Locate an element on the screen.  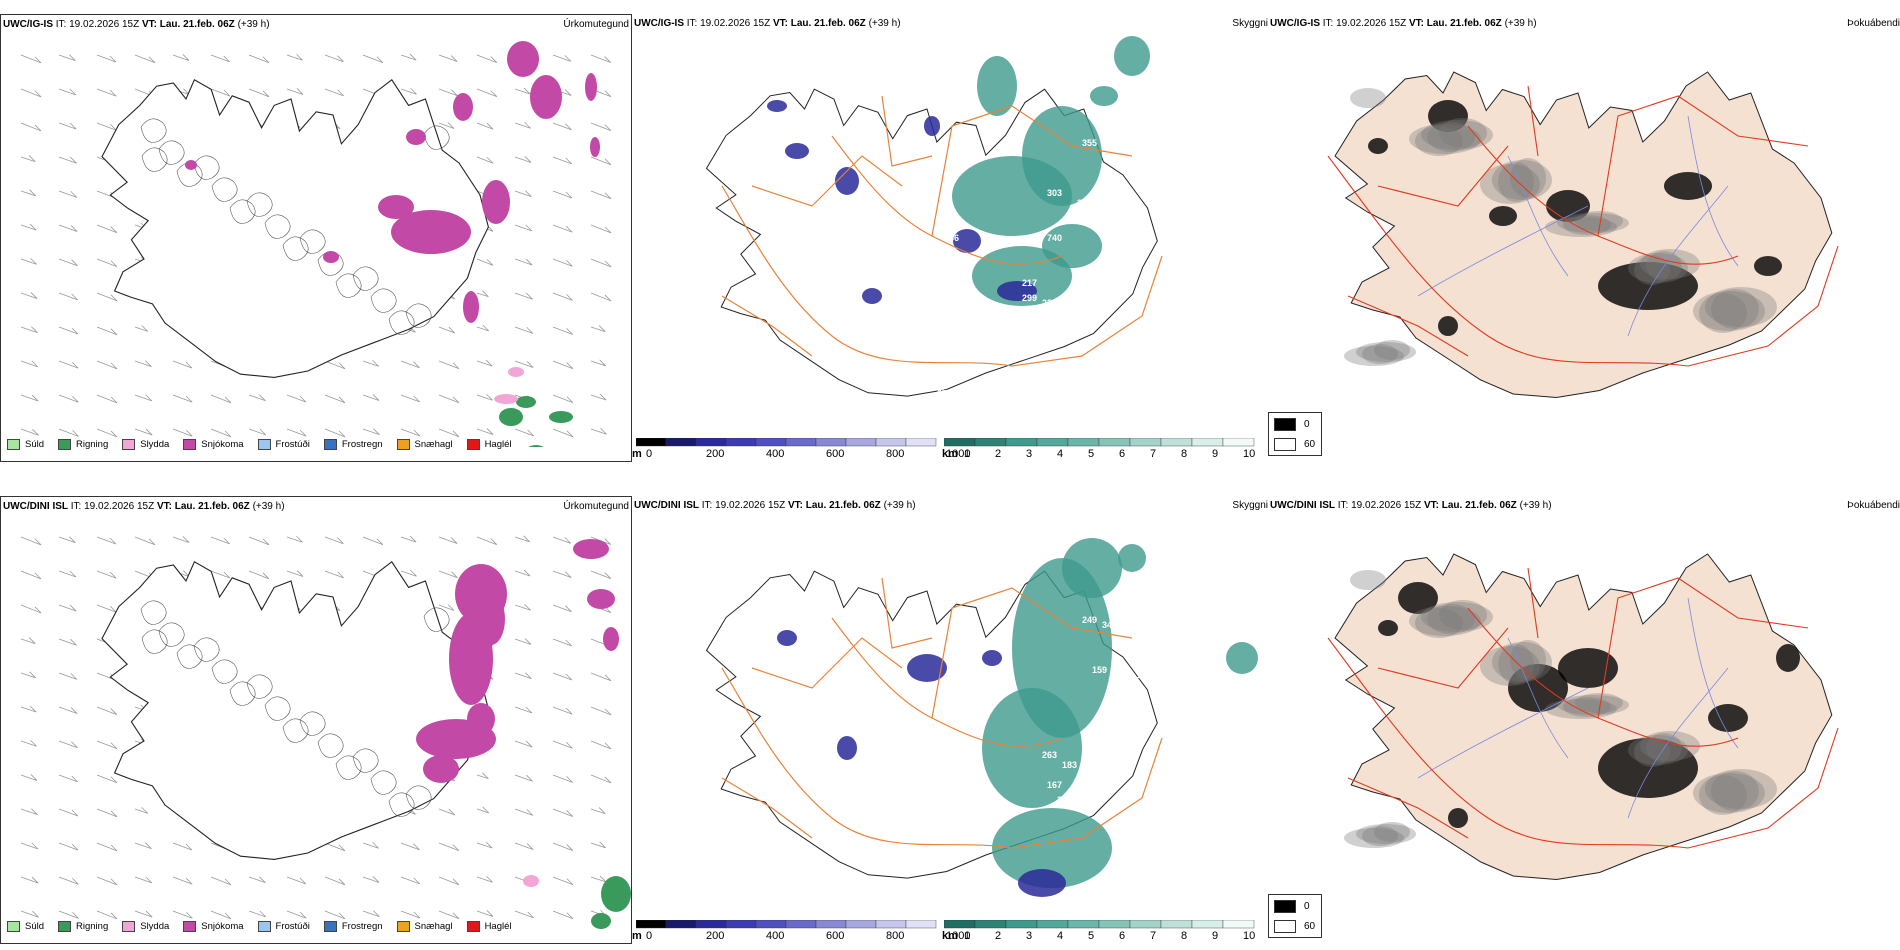
legend-item: Rigning is located at coordinates (83, 444).